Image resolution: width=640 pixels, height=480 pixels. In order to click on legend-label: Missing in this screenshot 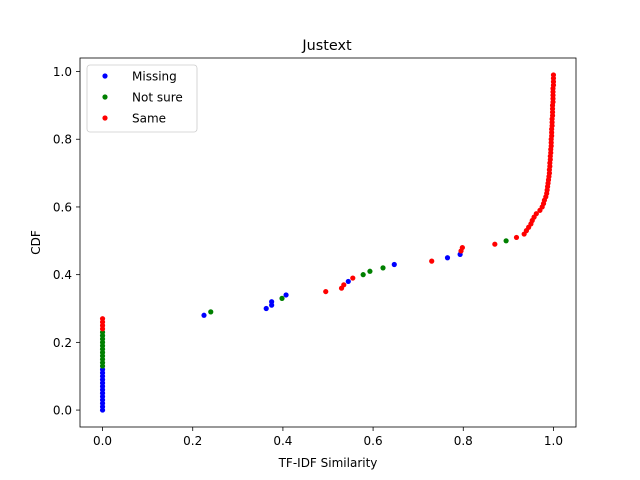, I will do `click(154, 77)`.